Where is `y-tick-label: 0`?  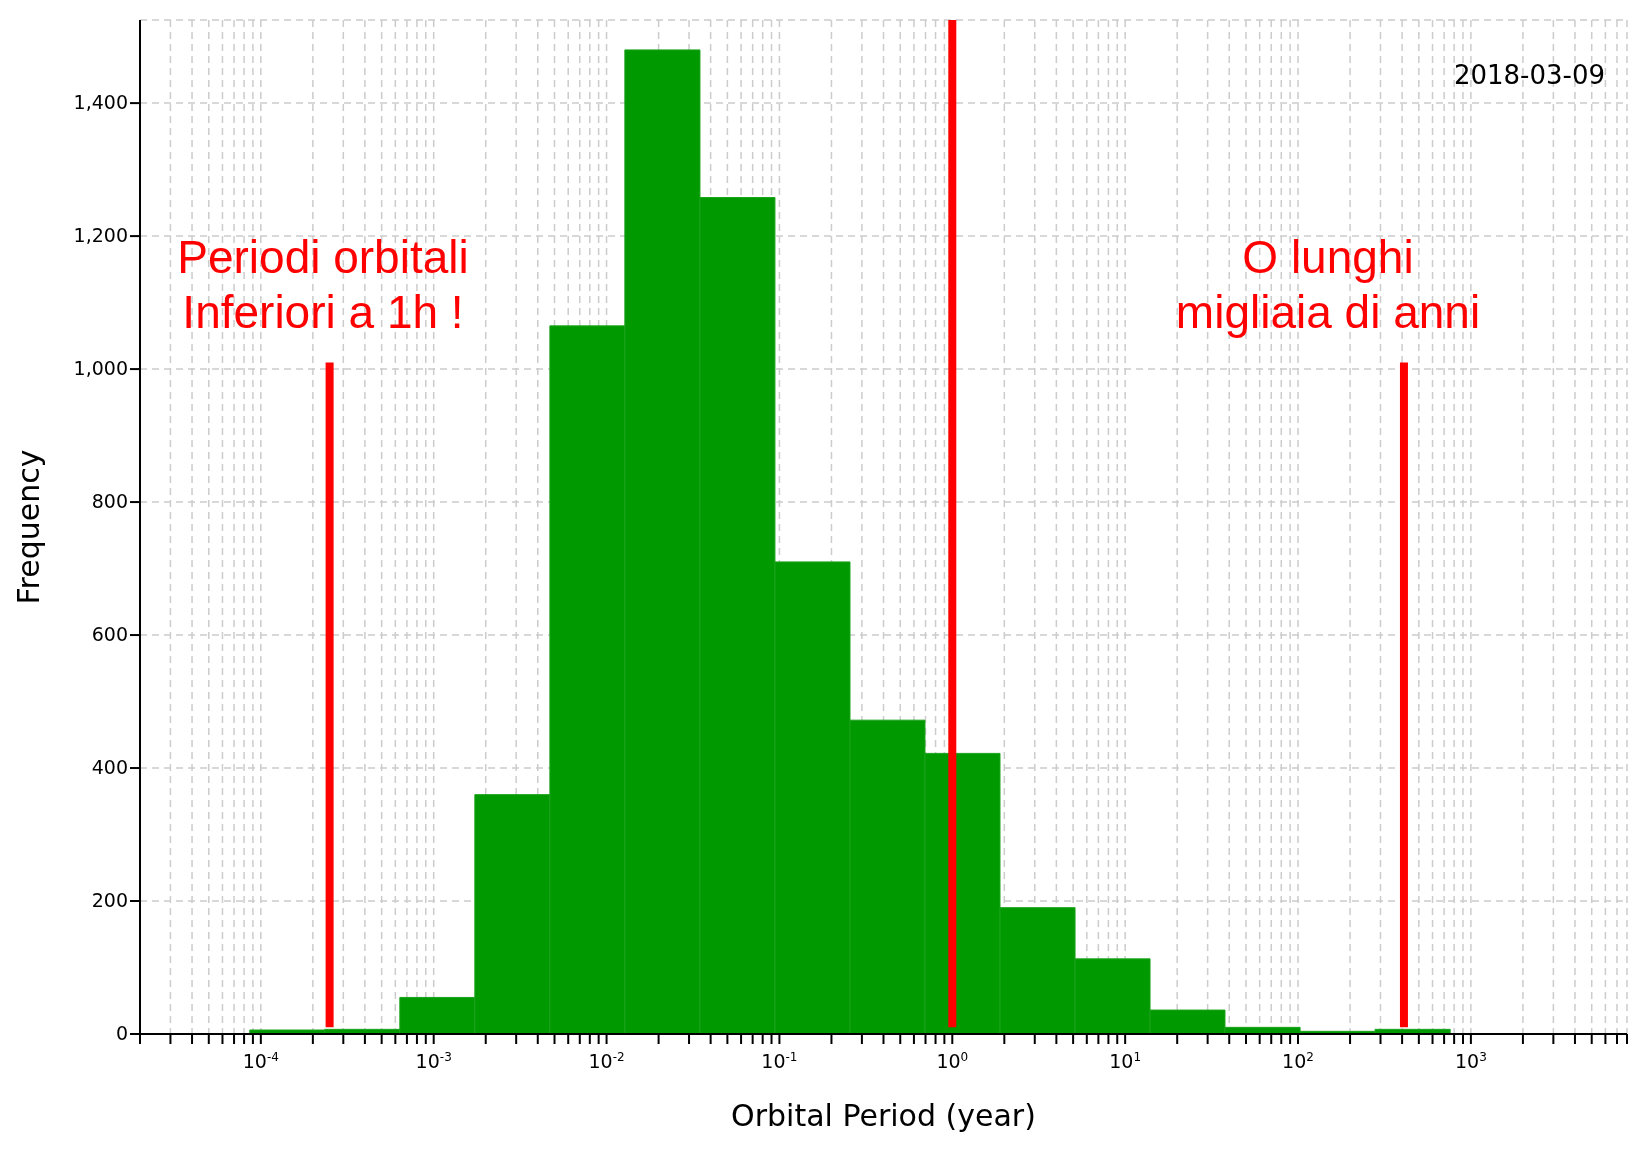
y-tick-label: 0 is located at coordinates (121, 1033).